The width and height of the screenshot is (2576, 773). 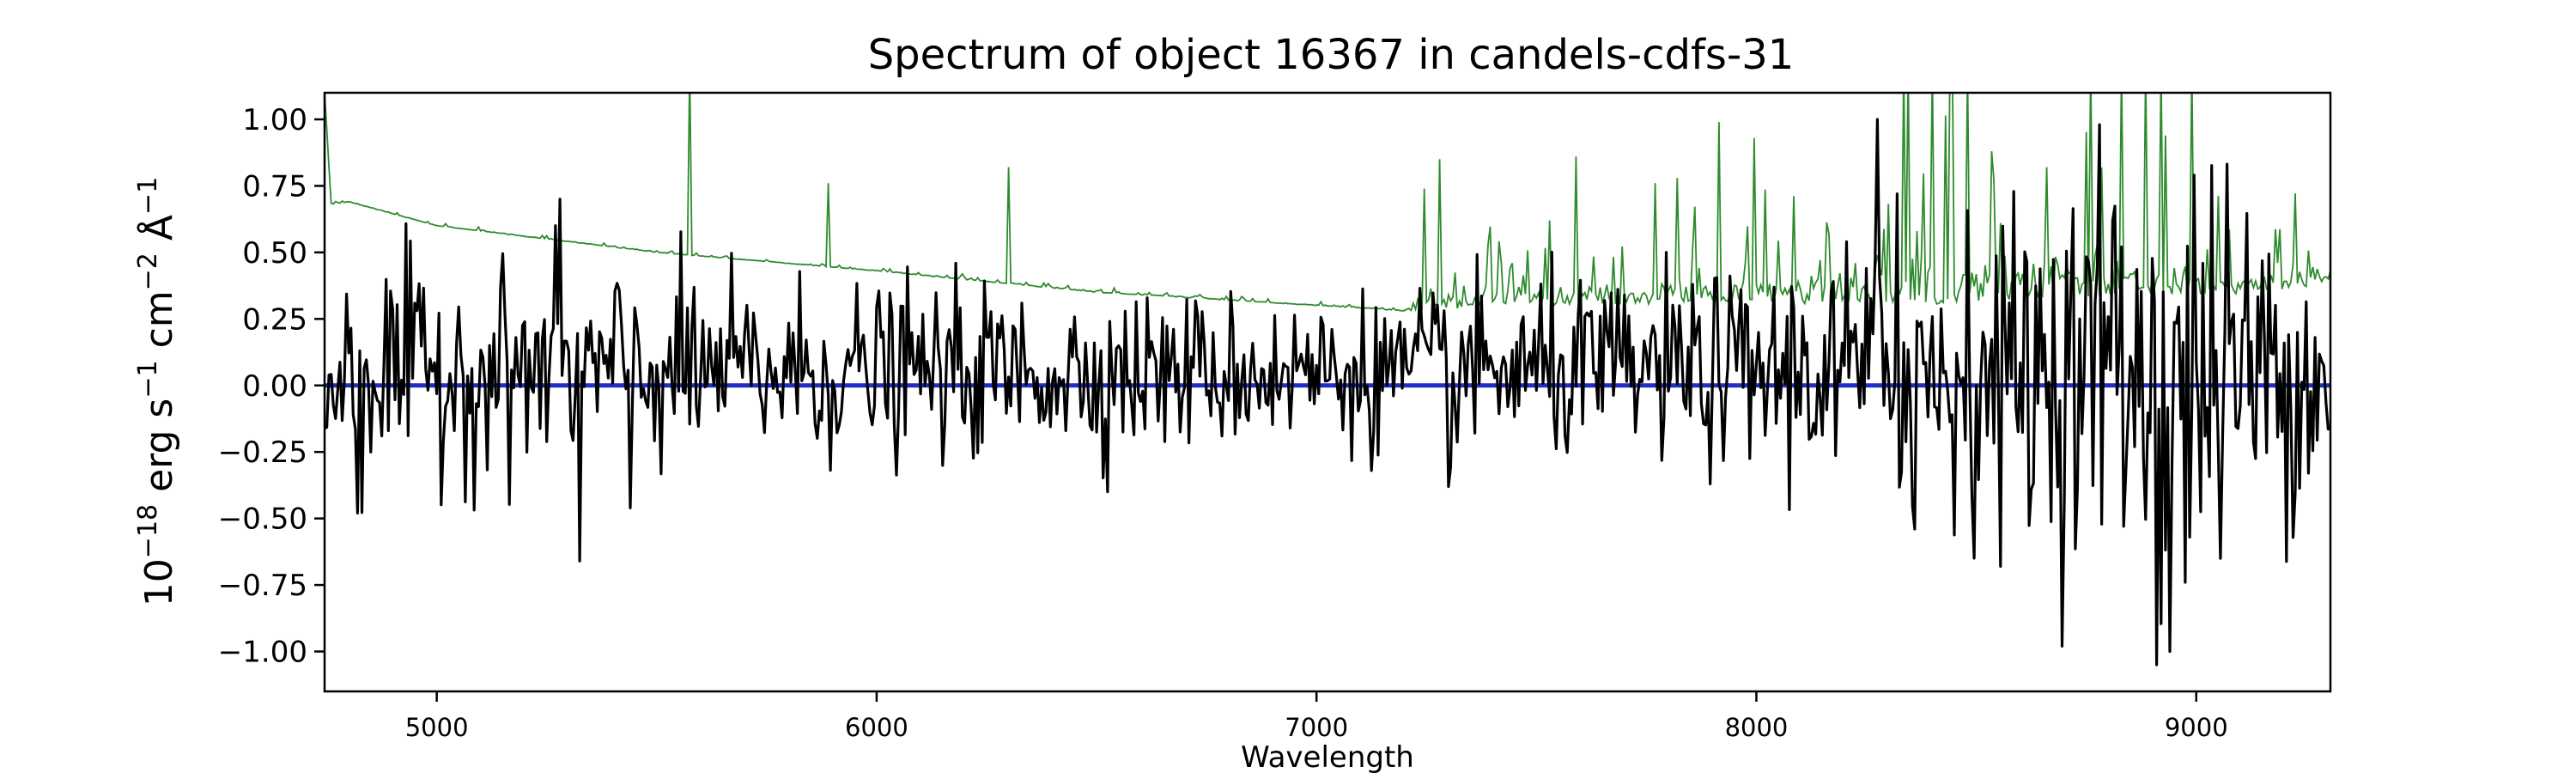 I want to click on y-tick-label: 0.25, so click(x=274, y=319).